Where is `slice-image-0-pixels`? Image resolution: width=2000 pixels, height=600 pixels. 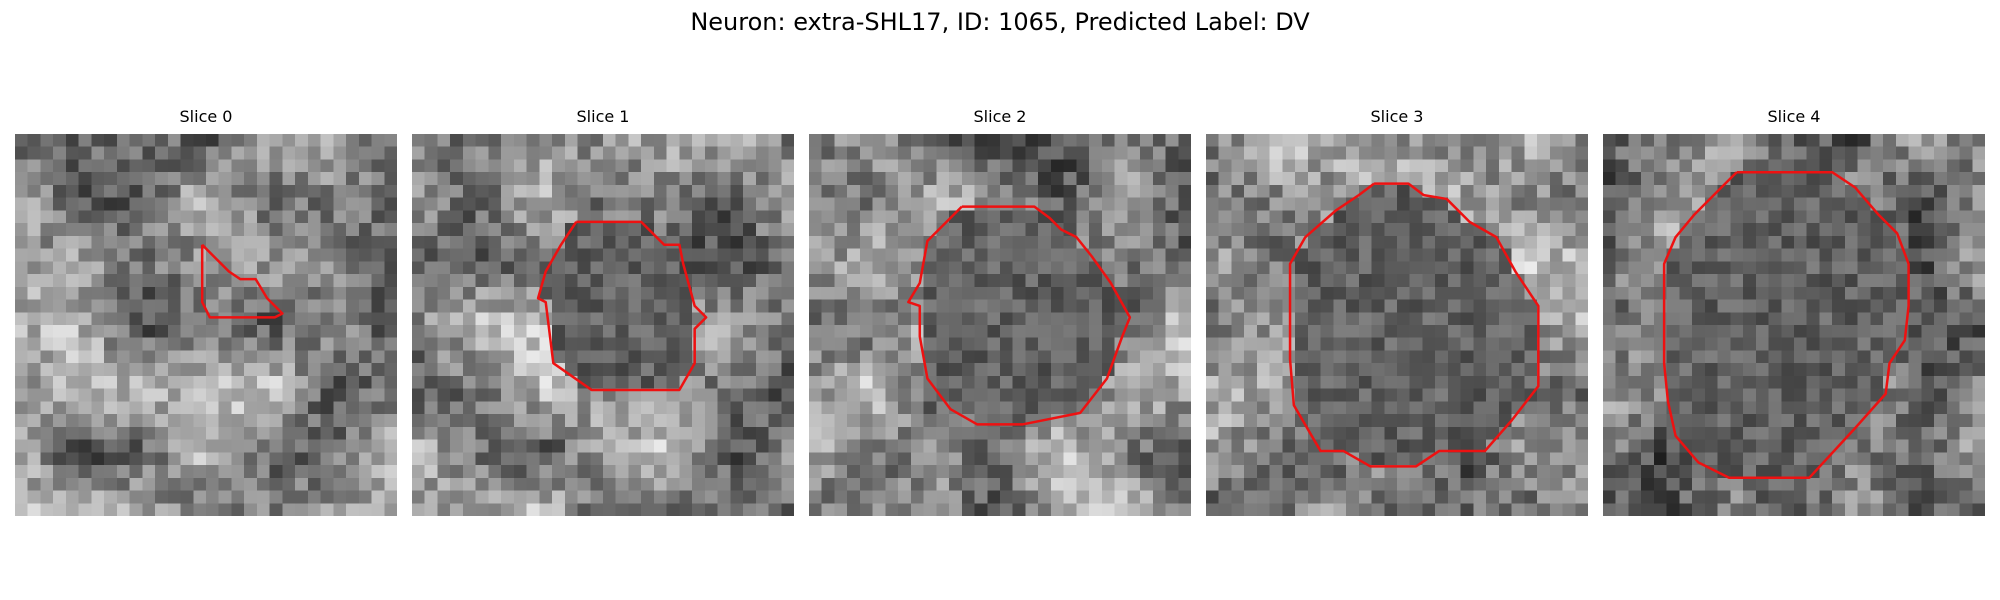
slice-image-0-pixels is located at coordinates (206, 325).